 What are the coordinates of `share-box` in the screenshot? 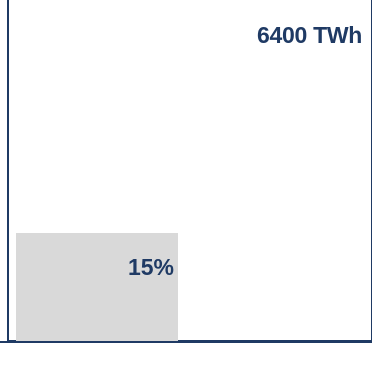 It's located at (97, 287).